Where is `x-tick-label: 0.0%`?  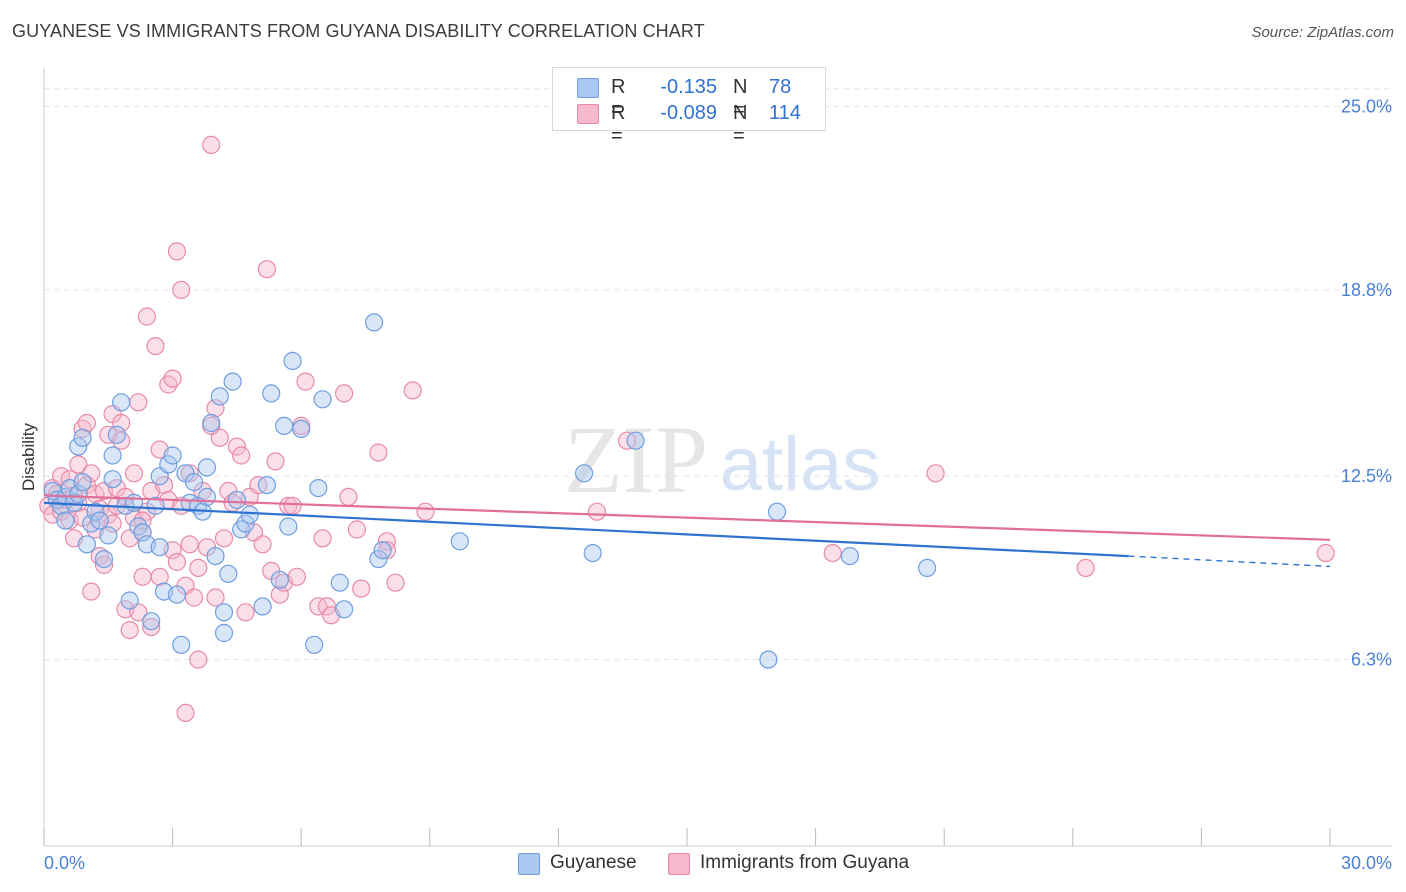
x-tick-label: 0.0% is located at coordinates (64, 863).